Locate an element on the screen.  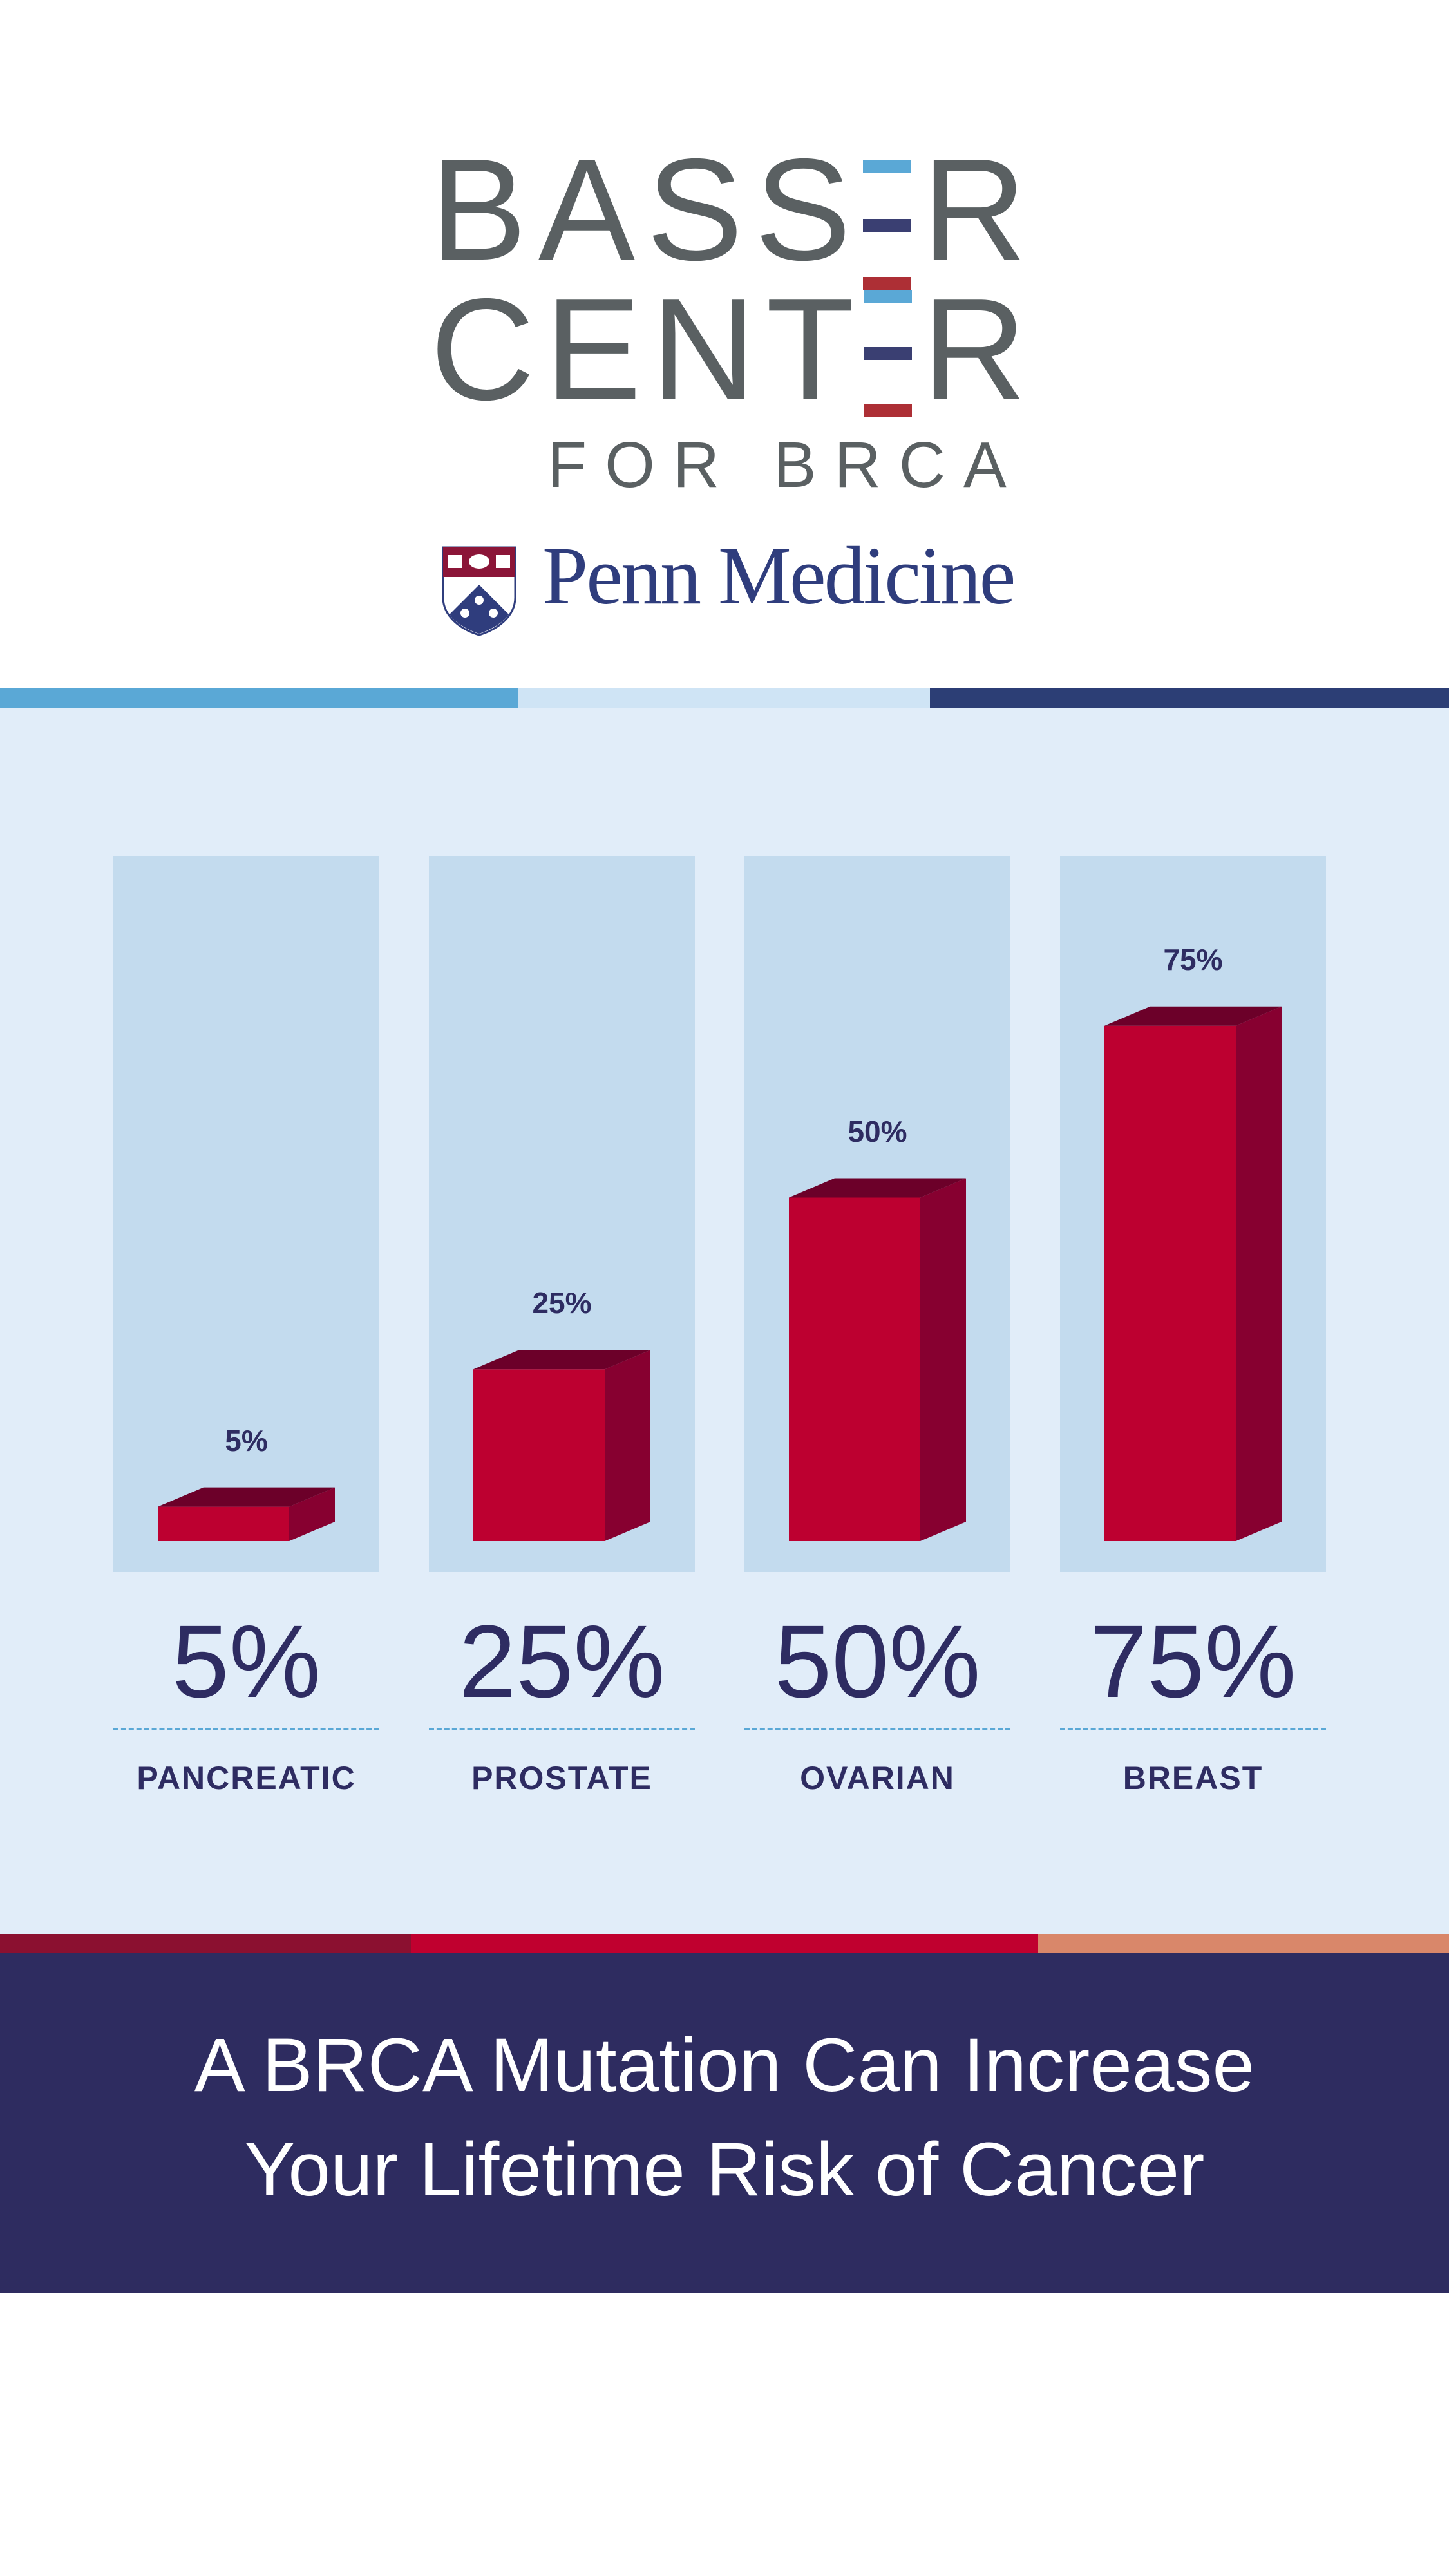
logo-letter: C is located at coordinates (482, 349).